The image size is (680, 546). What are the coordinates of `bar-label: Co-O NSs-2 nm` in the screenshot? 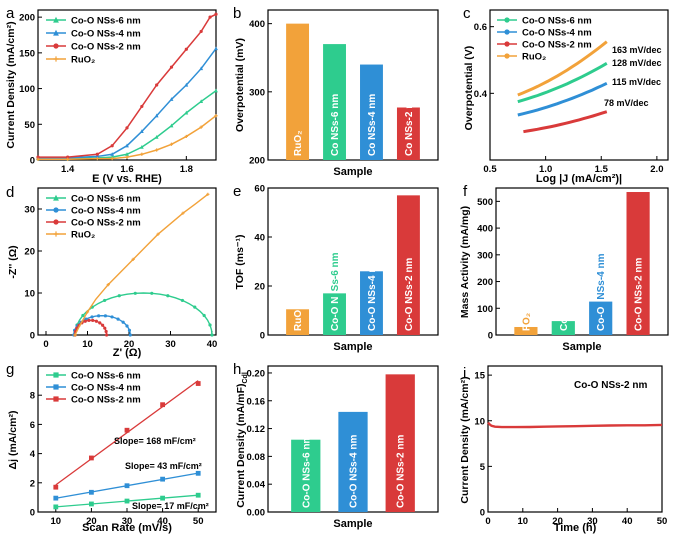 It's located at (409, 294).